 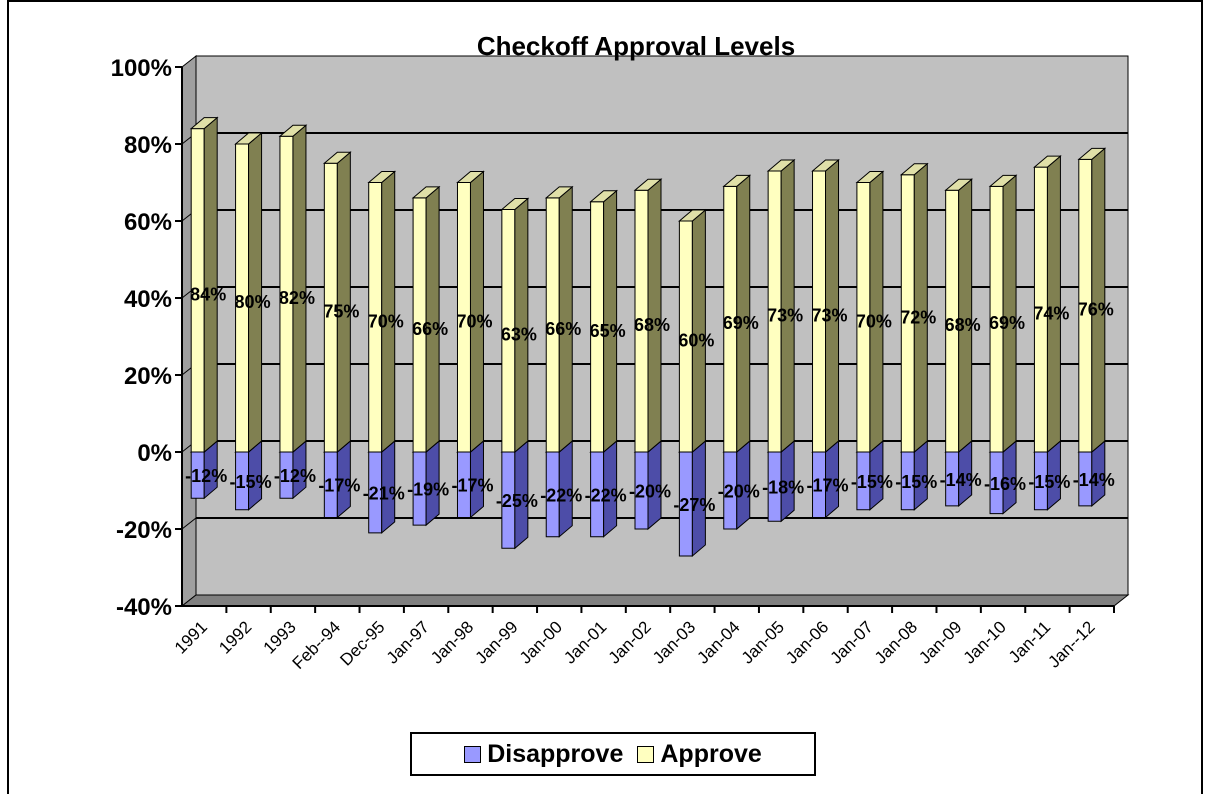 I want to click on legend-item-disapprove: Disapprove, so click(x=543, y=754).